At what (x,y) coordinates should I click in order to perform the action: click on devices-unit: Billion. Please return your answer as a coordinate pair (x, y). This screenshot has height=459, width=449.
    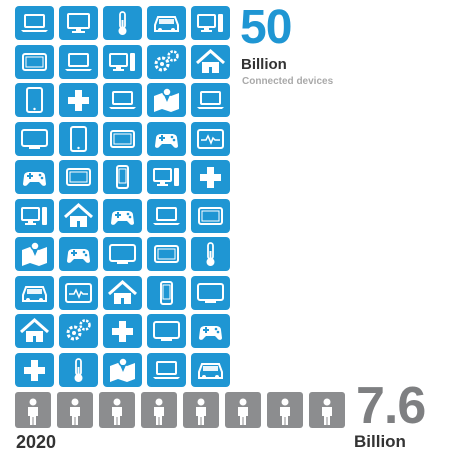
    Looking at the image, I should click on (264, 64).